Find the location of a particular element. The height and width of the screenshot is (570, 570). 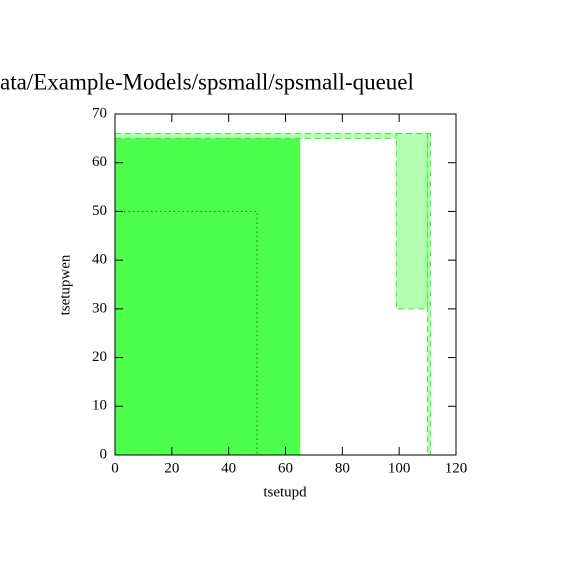

y-tick-label: 20 is located at coordinates (99, 357).